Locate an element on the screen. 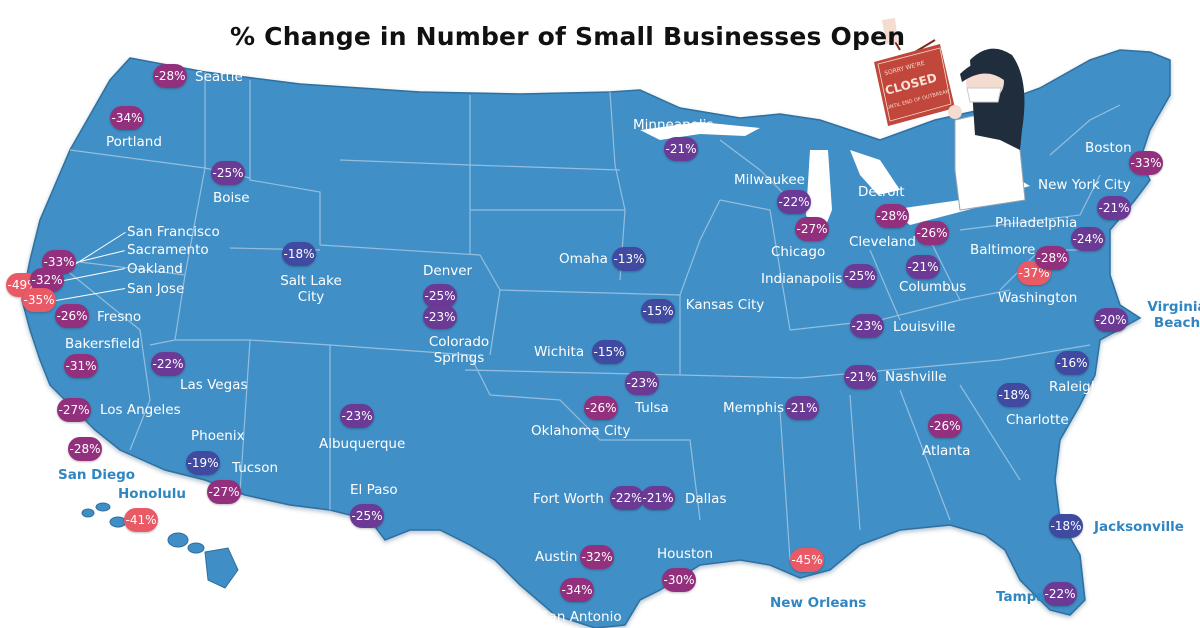 This screenshot has height=628, width=1200. houston-change-badge: -30% is located at coordinates (679, 580).